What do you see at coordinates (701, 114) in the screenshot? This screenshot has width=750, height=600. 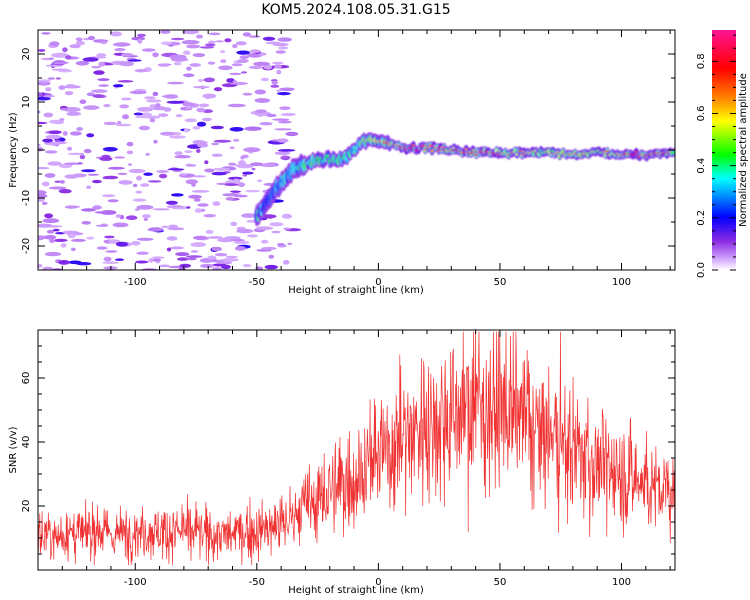 I see `colorbar-tick-label: 0.6` at bounding box center [701, 114].